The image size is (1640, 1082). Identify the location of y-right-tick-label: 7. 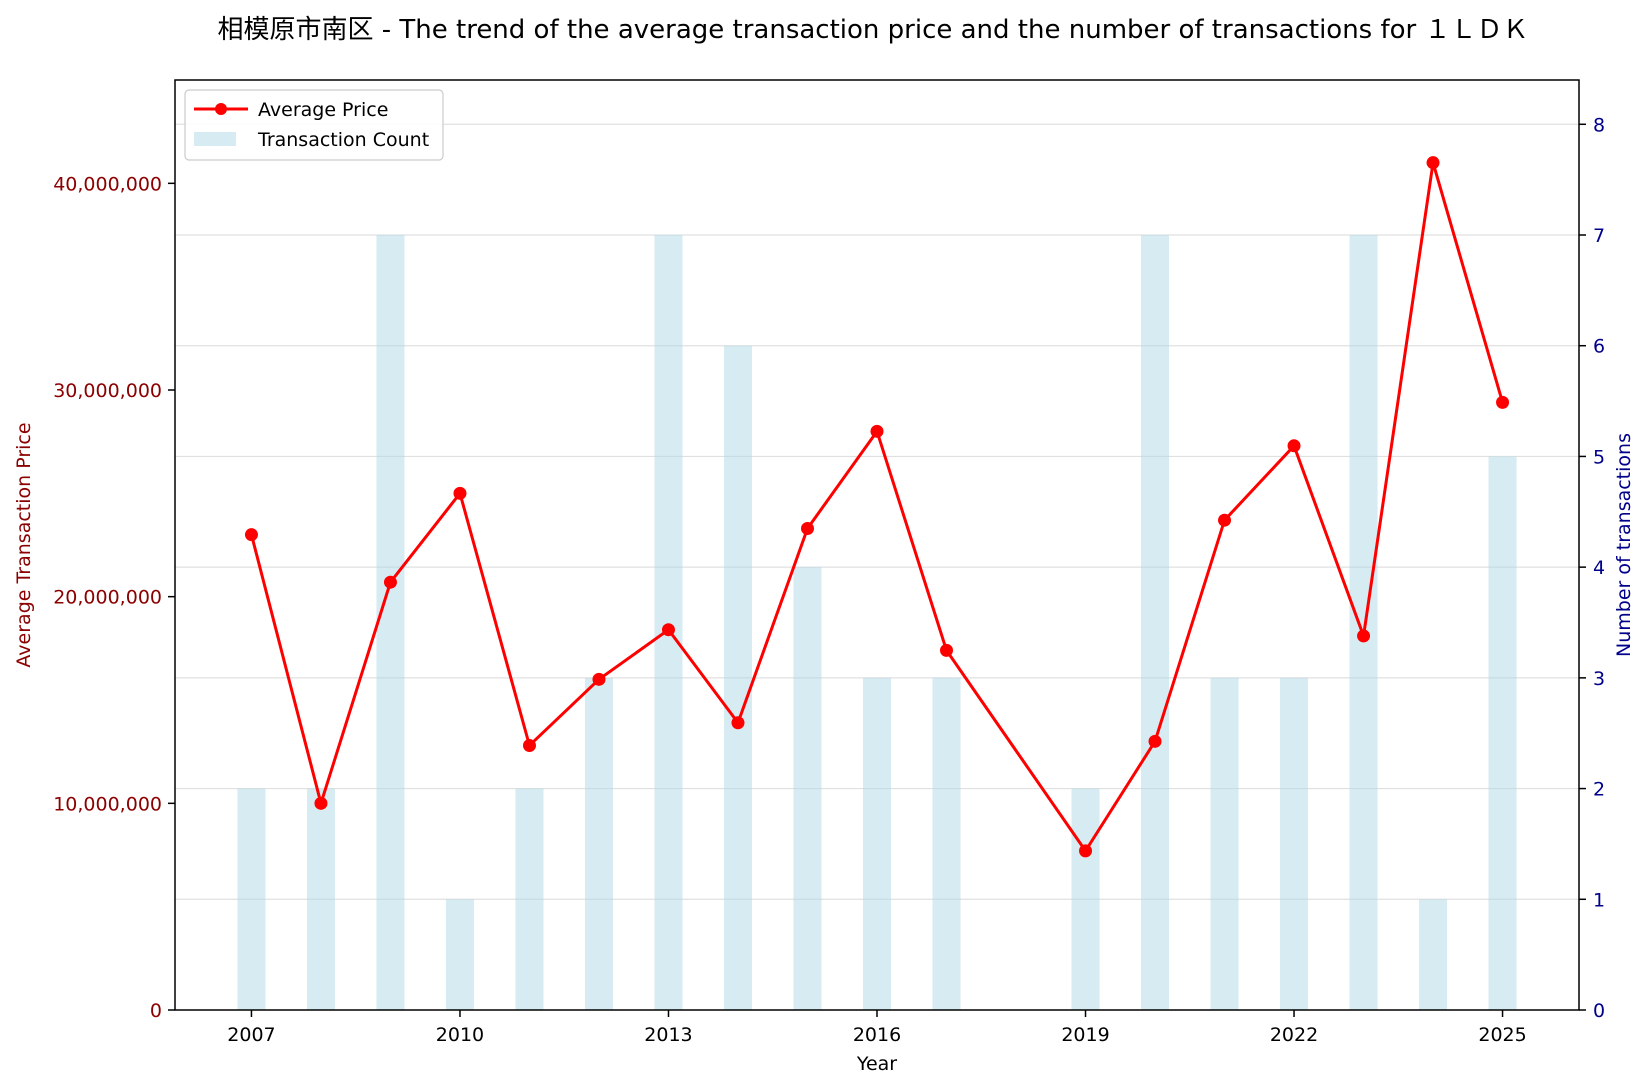
(1599, 236).